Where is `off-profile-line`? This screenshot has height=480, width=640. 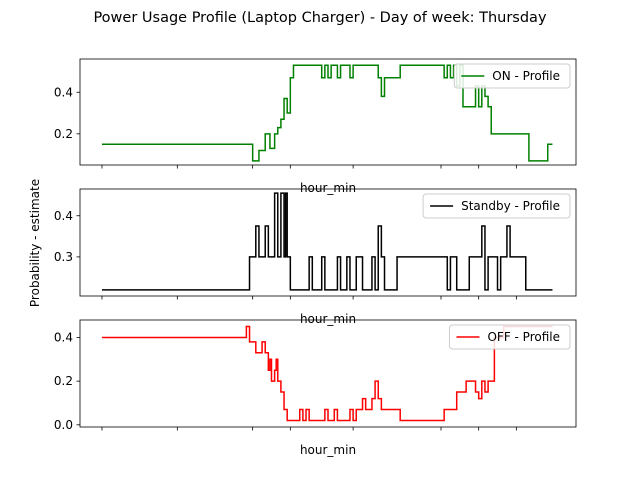
off-profile-line is located at coordinates (327, 373).